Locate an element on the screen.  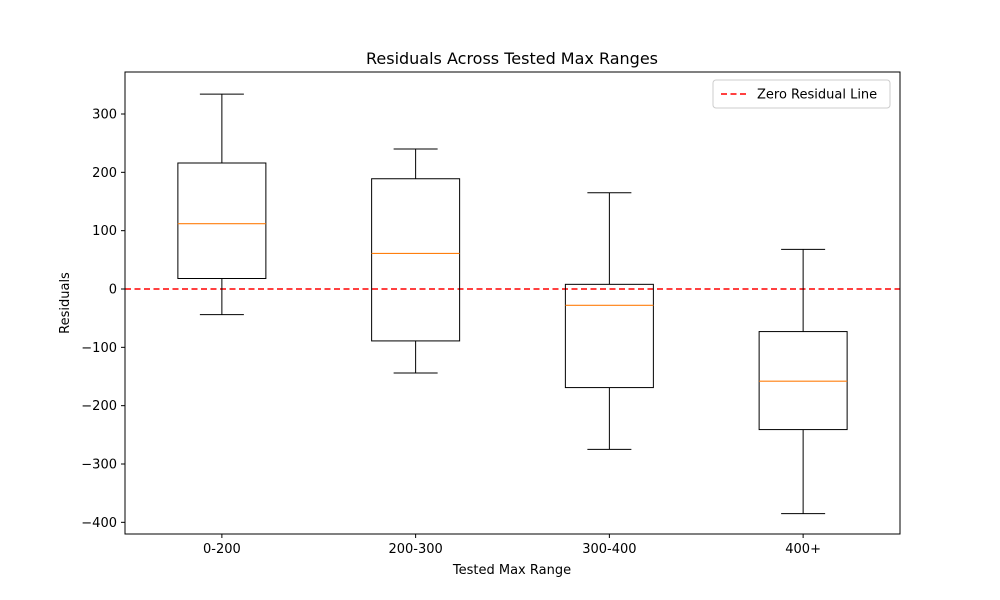
legend-frame is located at coordinates (801, 94).